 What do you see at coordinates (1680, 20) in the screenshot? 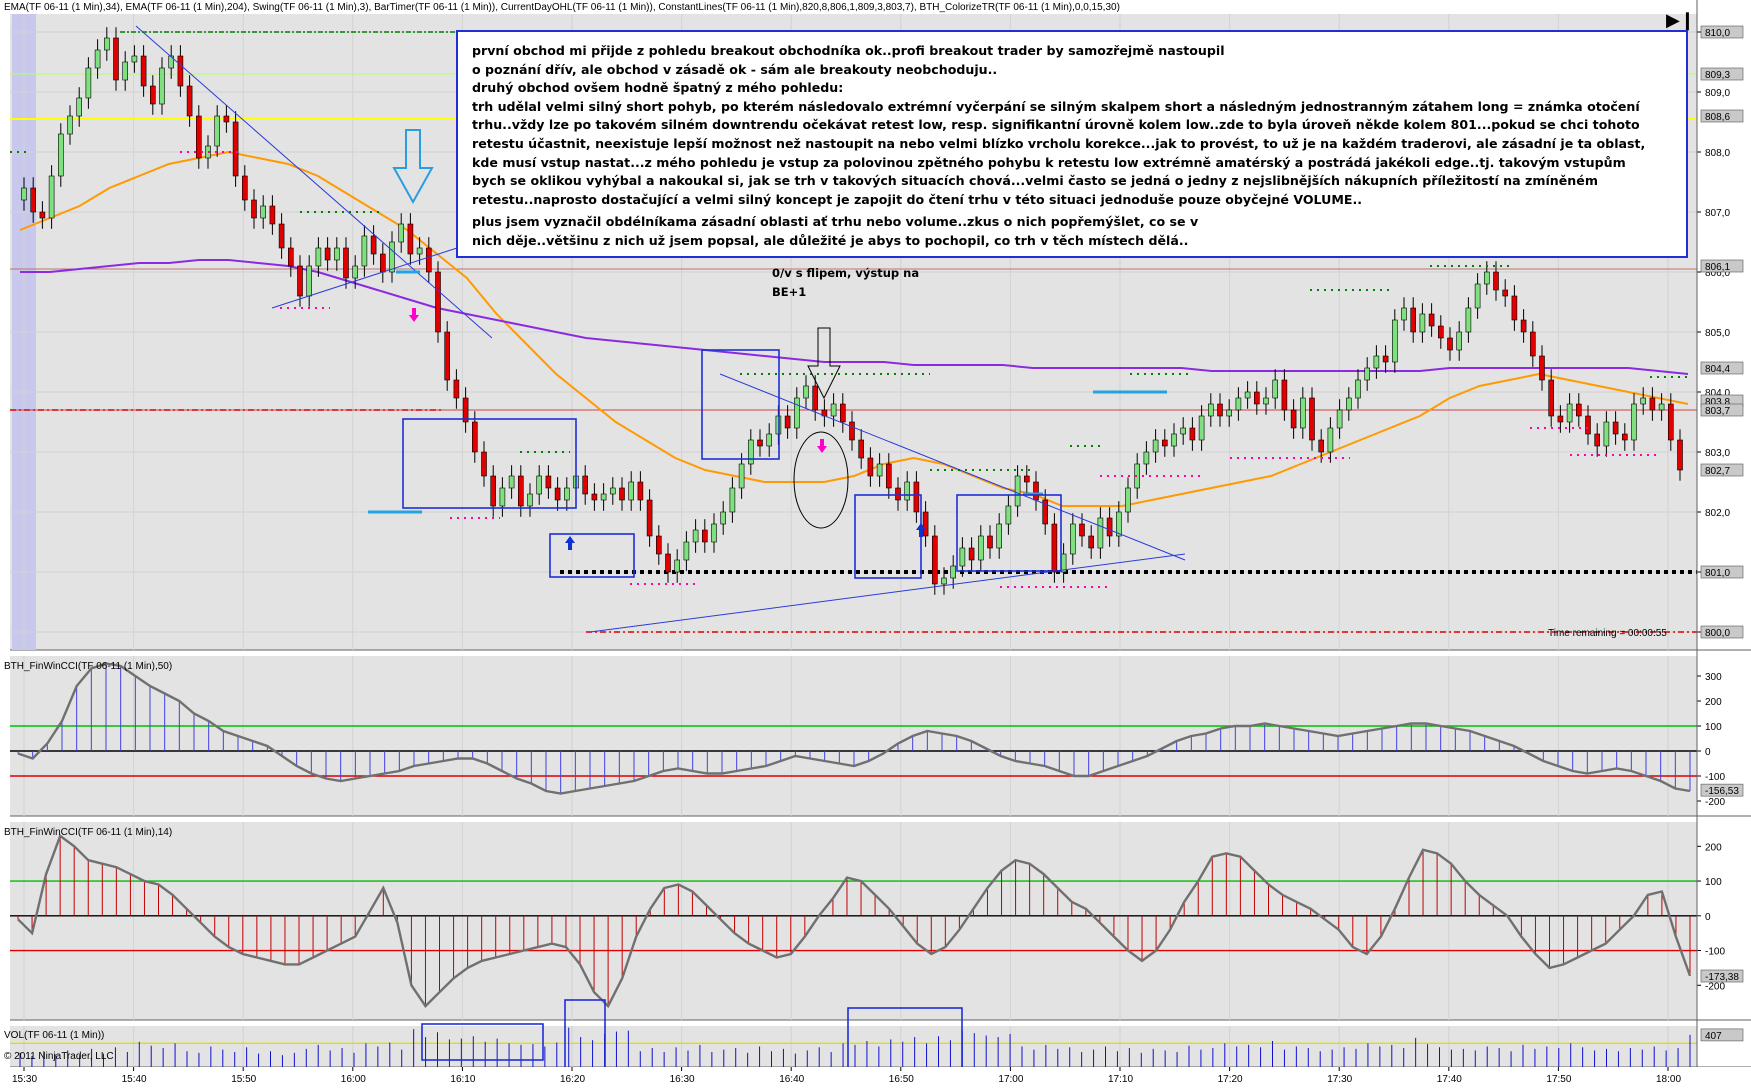
I see `play-icon: ▶❙` at bounding box center [1680, 20].